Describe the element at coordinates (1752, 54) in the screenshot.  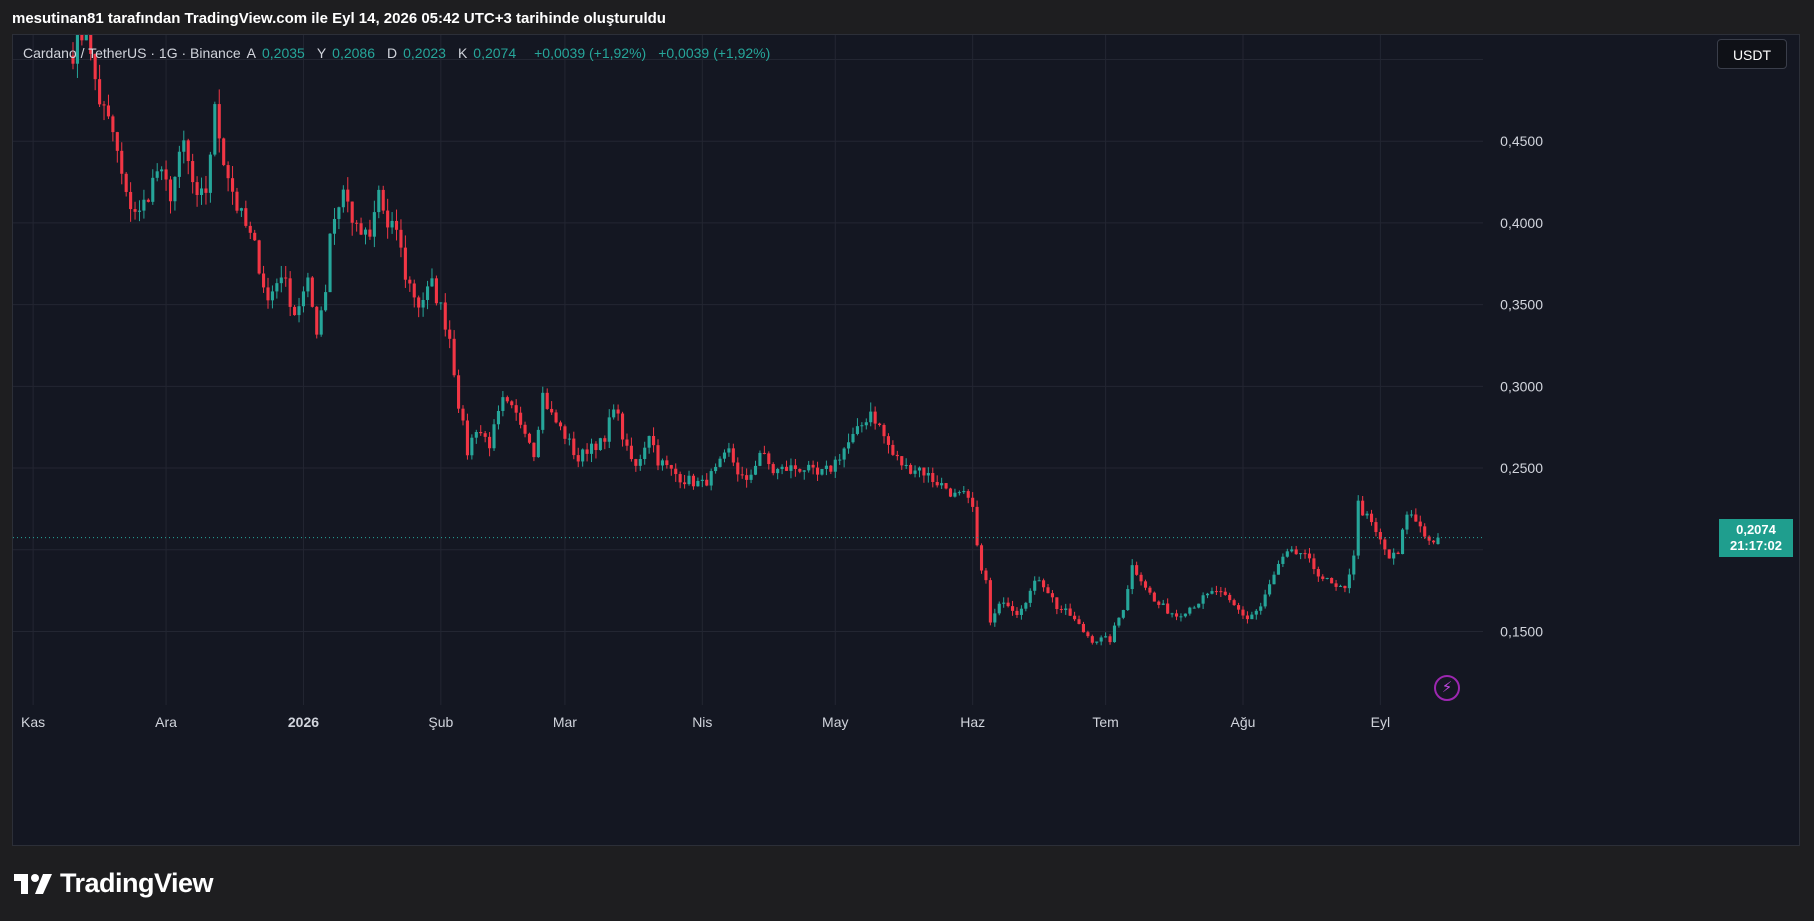
I see `currency-button: USDT` at that location.